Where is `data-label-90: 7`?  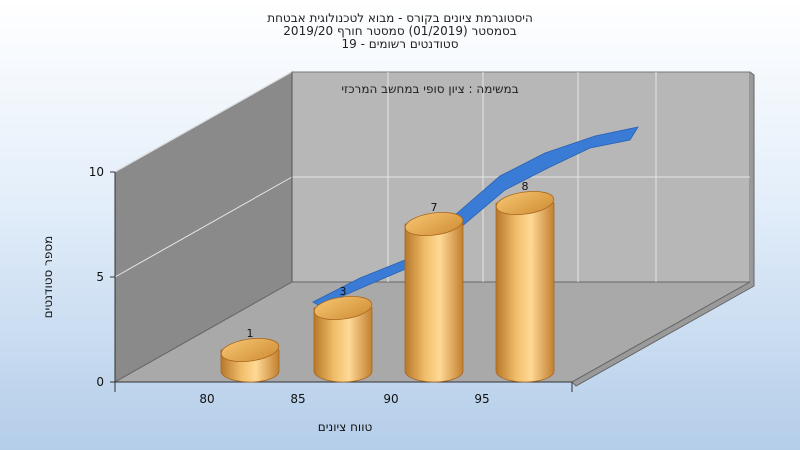 data-label-90: 7 is located at coordinates (434, 207).